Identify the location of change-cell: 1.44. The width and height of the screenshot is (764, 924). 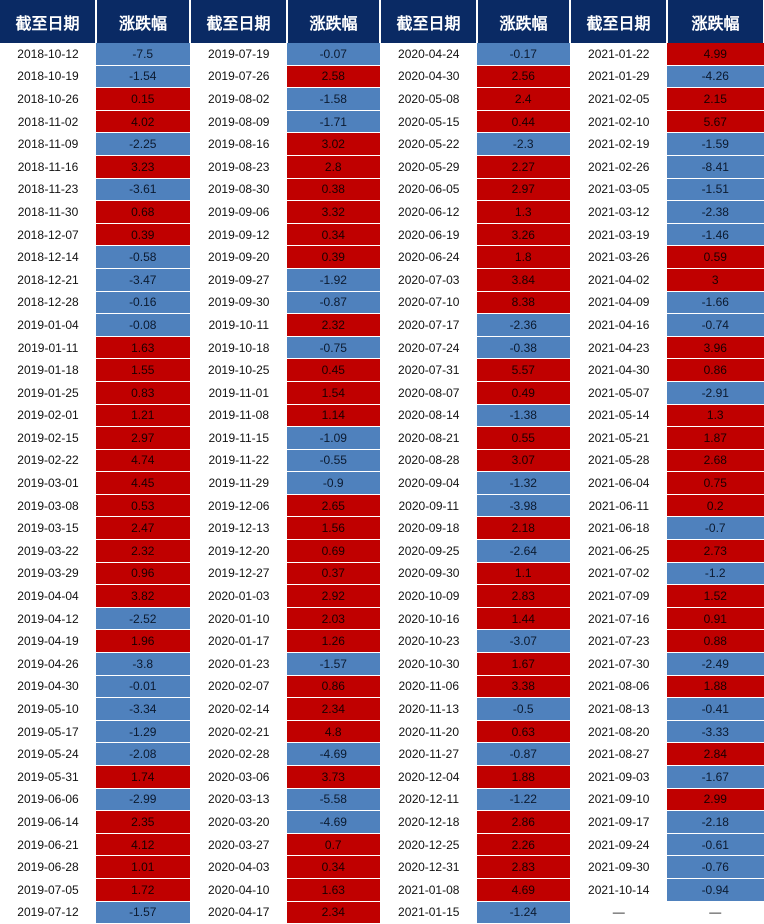
(524, 619).